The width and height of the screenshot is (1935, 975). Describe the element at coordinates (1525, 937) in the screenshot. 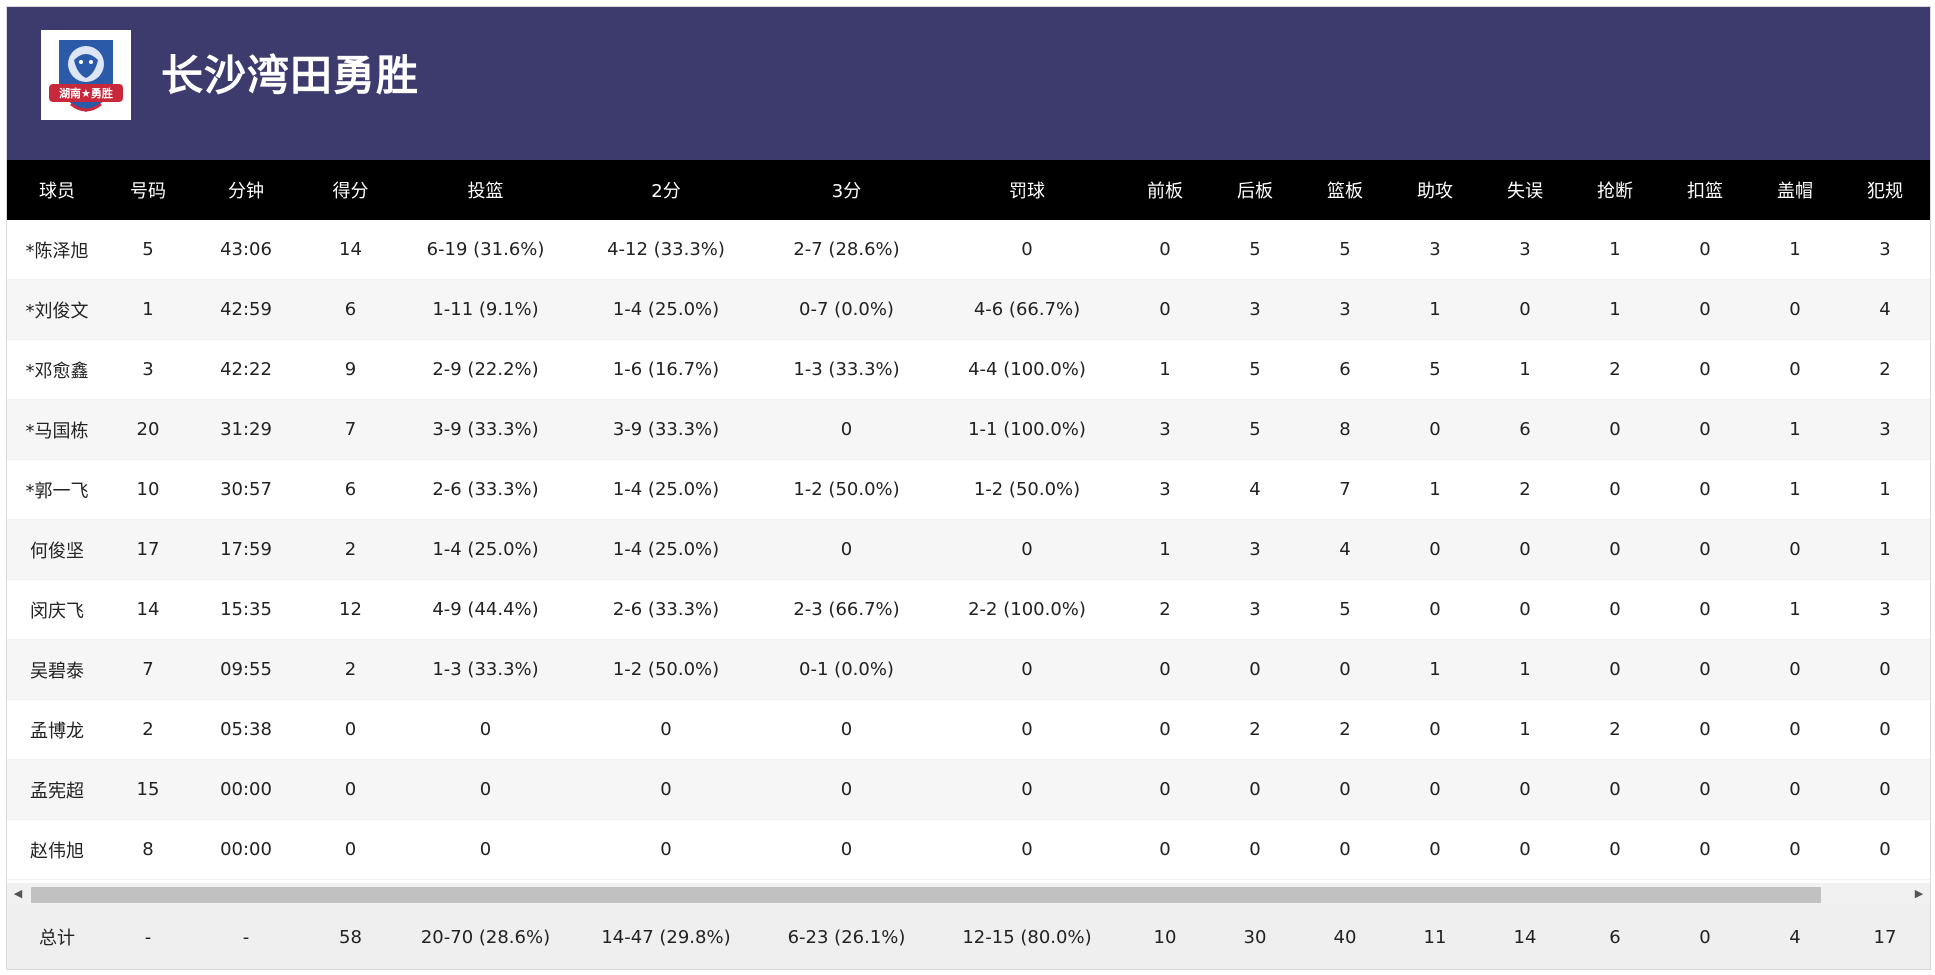

I see `totals-cell: 14` at that location.